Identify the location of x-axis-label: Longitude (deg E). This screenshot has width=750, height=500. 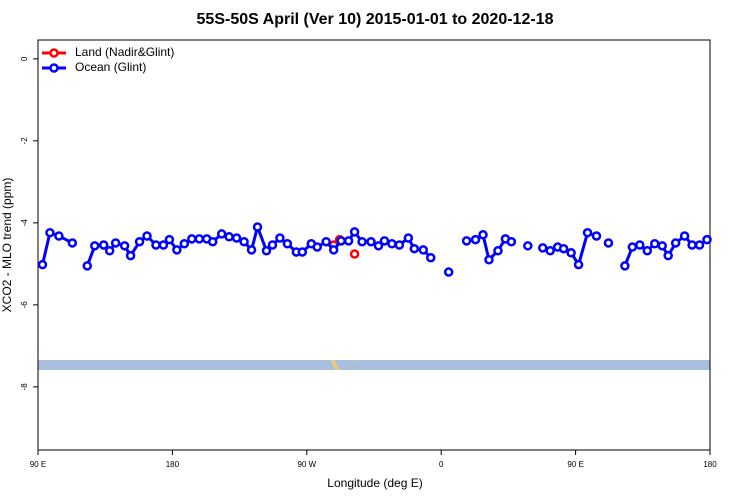
(374, 483).